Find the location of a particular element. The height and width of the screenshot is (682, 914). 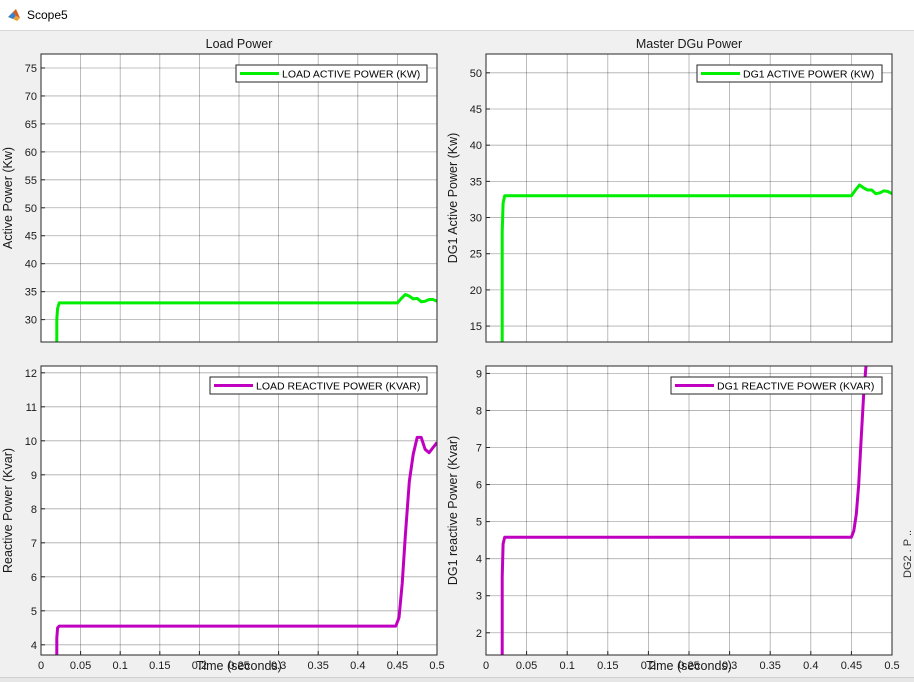

legend-entry: LOAD REACTIVE POWER (KVAR) is located at coordinates (338, 387).